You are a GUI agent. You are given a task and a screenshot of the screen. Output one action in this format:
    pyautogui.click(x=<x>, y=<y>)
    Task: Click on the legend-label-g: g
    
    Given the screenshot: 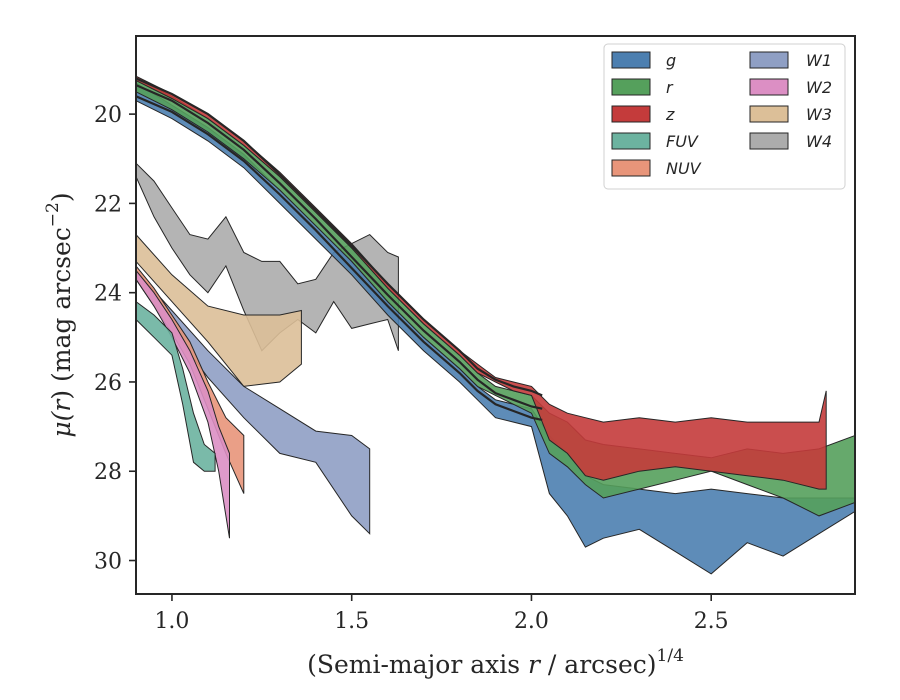 What is the action you would take?
    pyautogui.click(x=671, y=60)
    